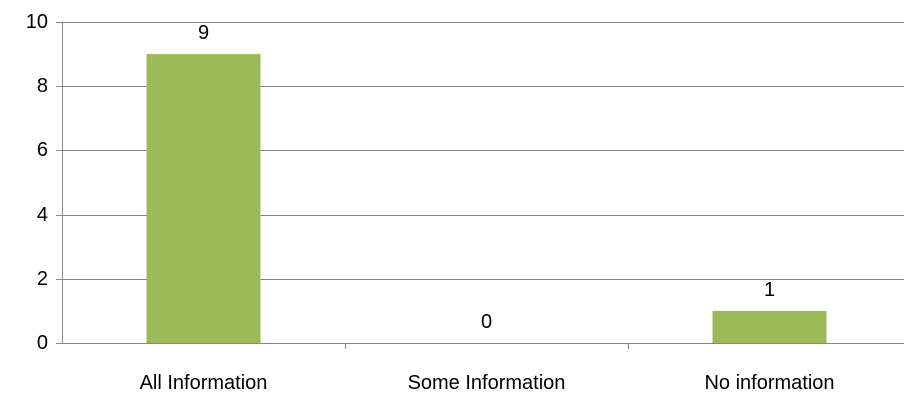 Image resolution: width=904 pixels, height=398 pixels. I want to click on x-tick-label-1: Some Information, so click(487, 383).